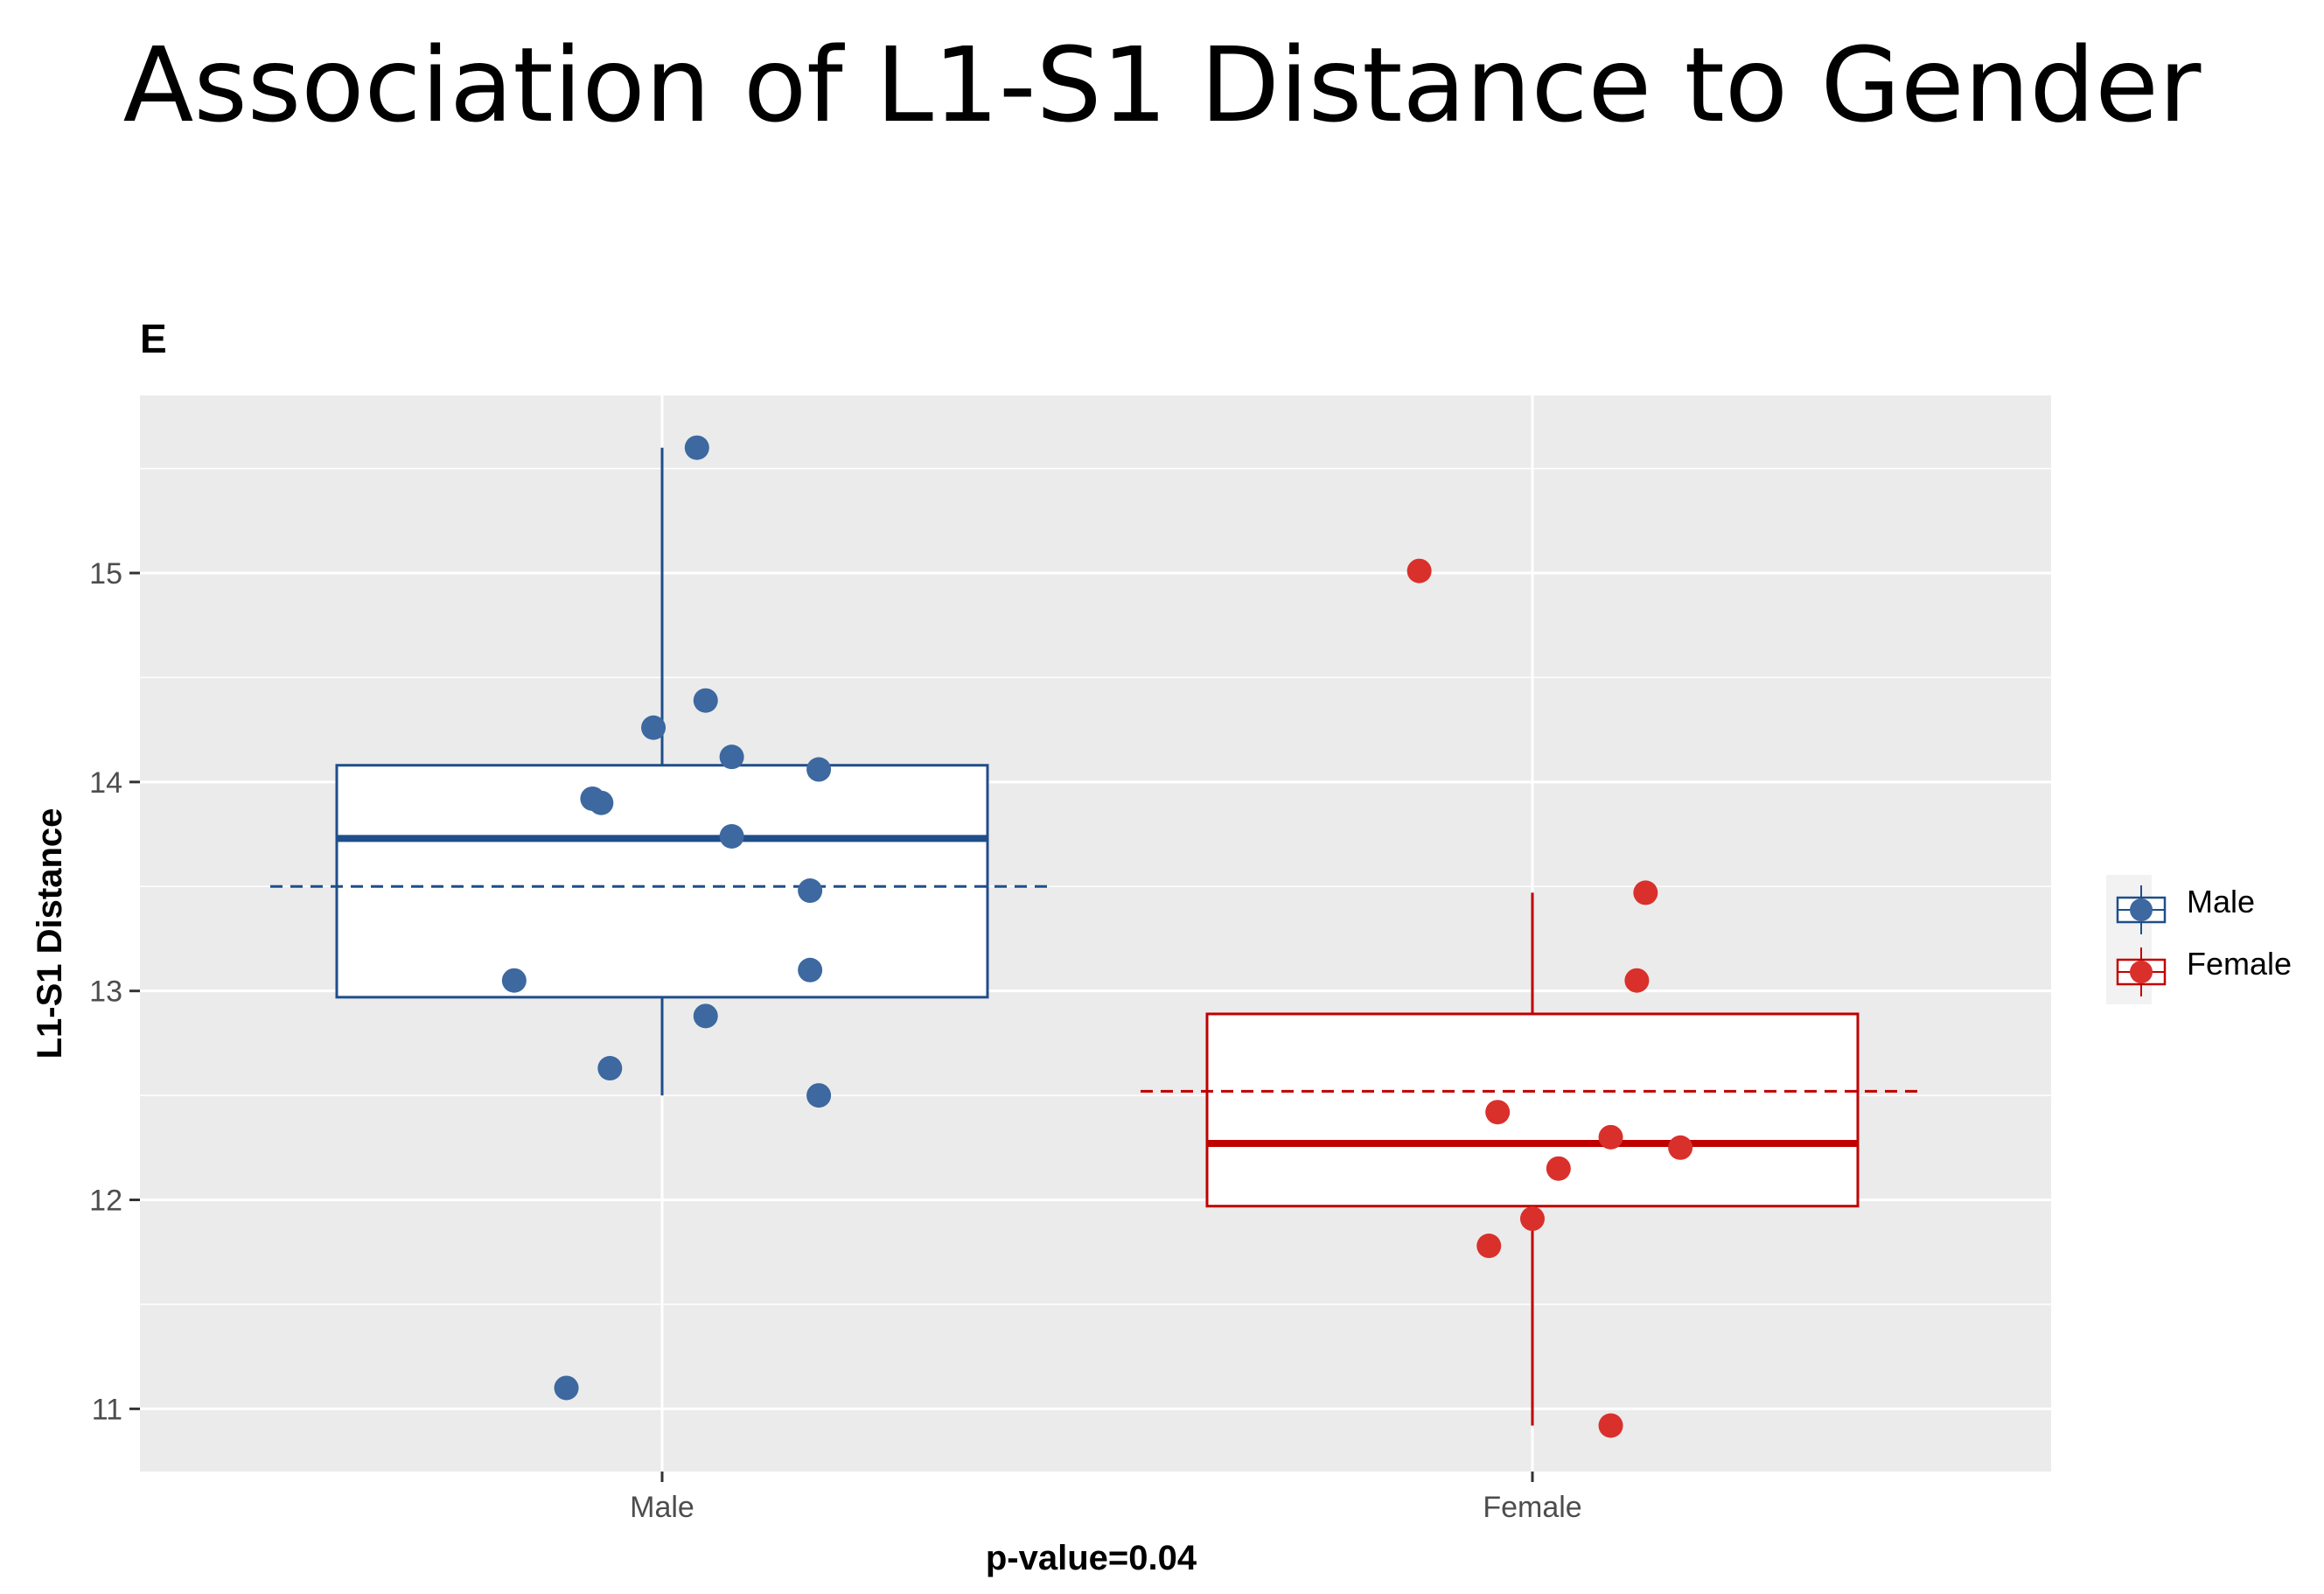 The height and width of the screenshot is (1594, 2324). Describe the element at coordinates (105, 992) in the screenshot. I see `y-tick-label: 13` at that location.